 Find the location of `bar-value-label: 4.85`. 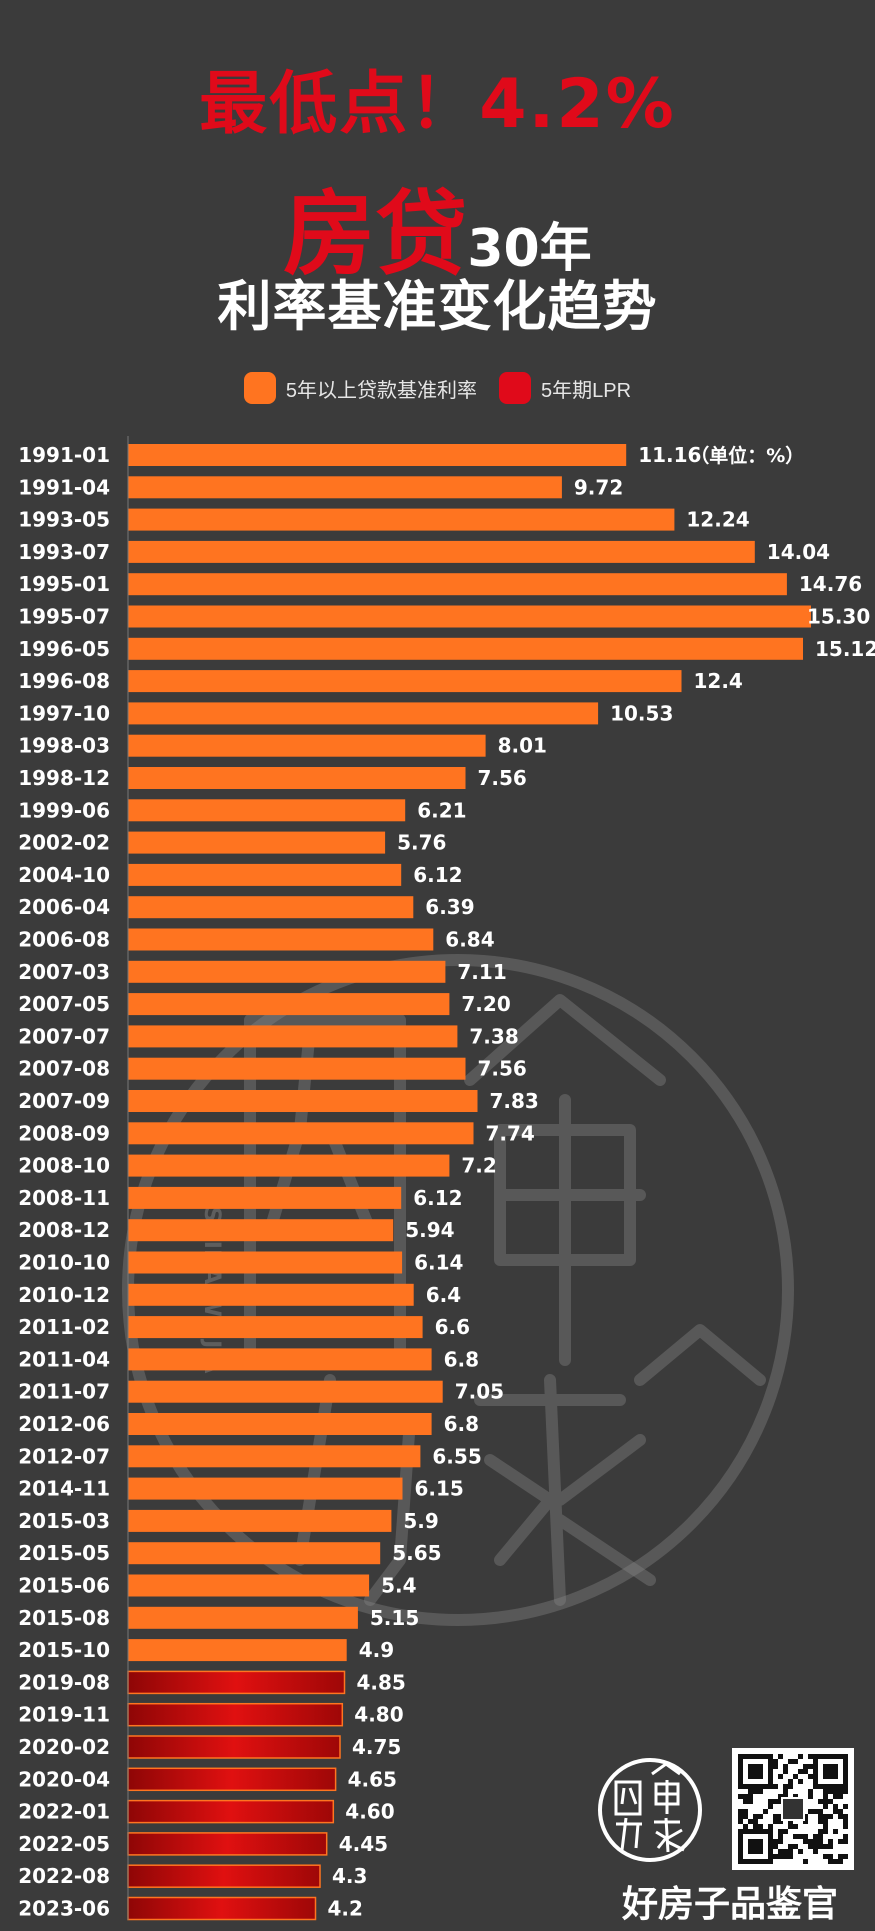

bar-value-label: 4.85 is located at coordinates (381, 1682).